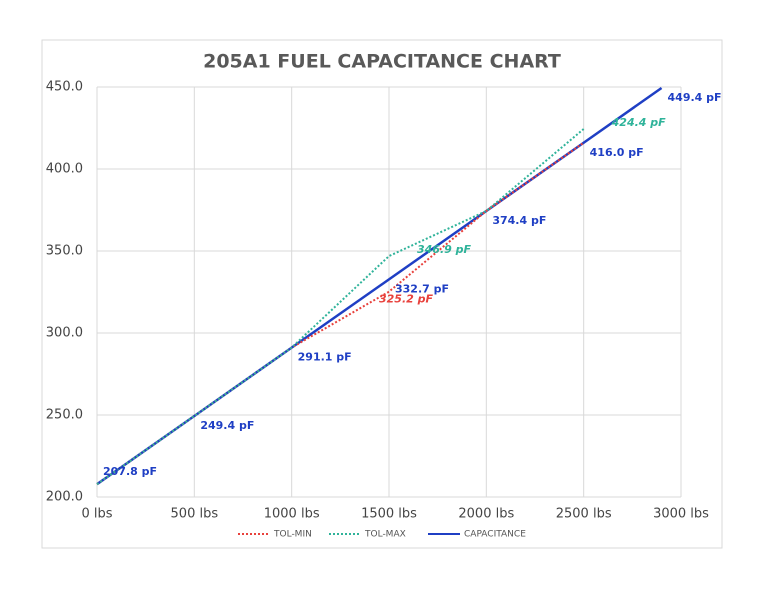 The height and width of the screenshot is (598, 768). Describe the element at coordinates (292, 514) in the screenshot. I see `x-tick-label: 1000 lbs` at that location.